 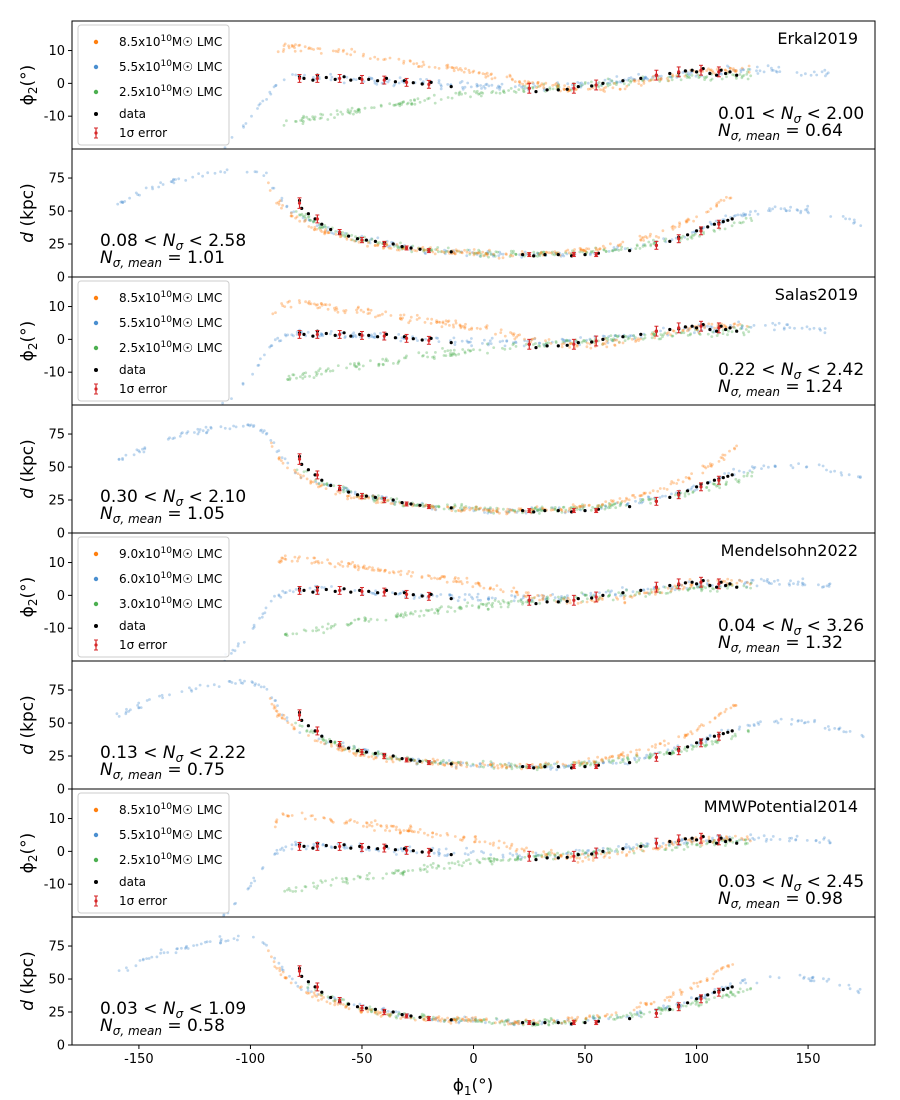 I want to click on legend-label: 2.5x1010M☉ LMC, so click(x=170, y=91).